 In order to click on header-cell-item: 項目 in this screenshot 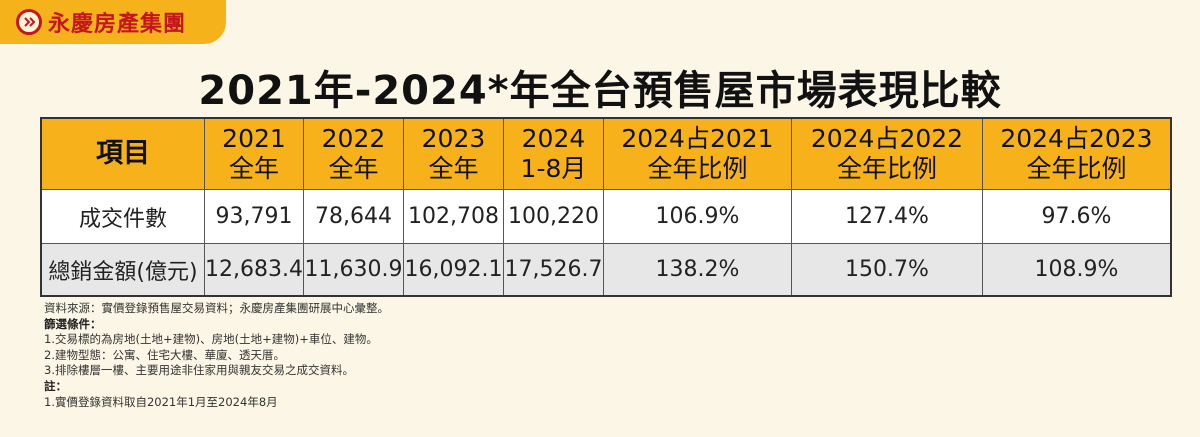, I will do `click(122, 153)`.